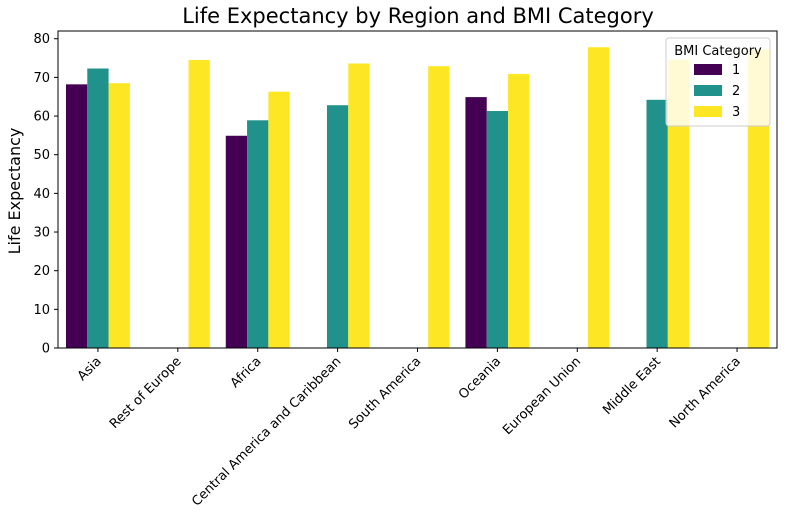 This screenshot has height=514, width=785. I want to click on x-tick-label: Central America and Caribbean, so click(266, 431).